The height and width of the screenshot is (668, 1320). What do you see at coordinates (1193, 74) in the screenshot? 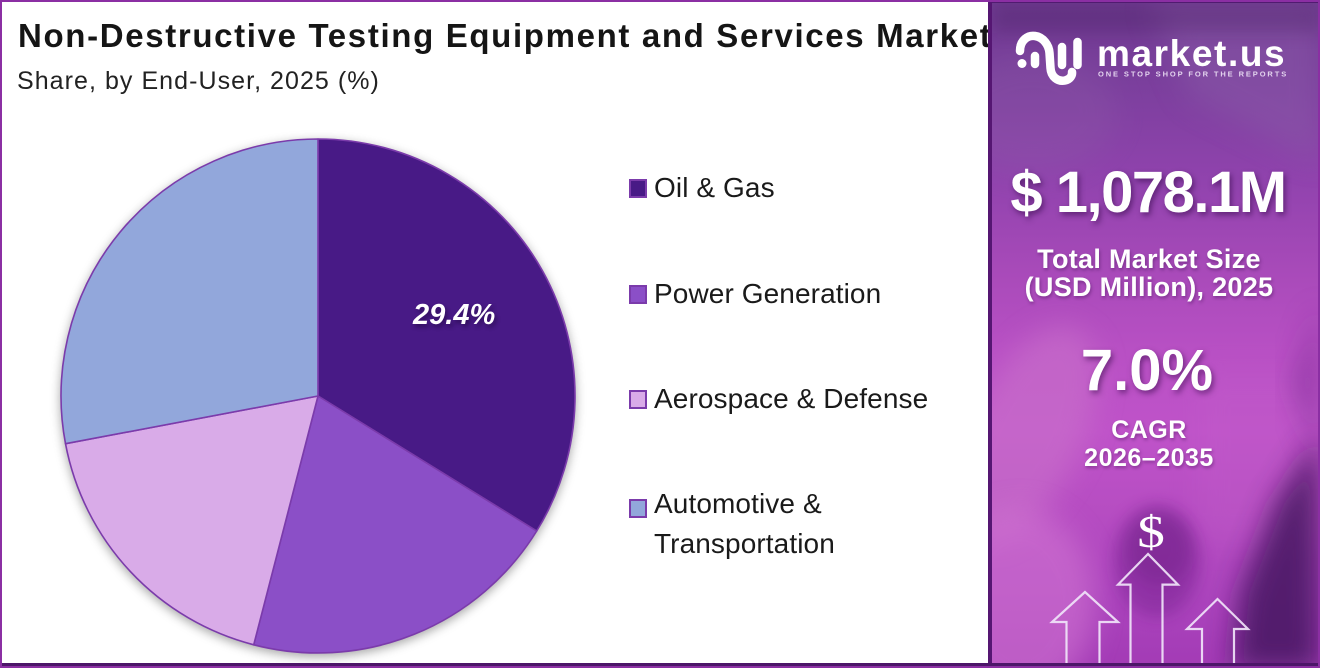
I see `svg-text: ONE STOP SHOP FOR THE REPORTS` at bounding box center [1193, 74].